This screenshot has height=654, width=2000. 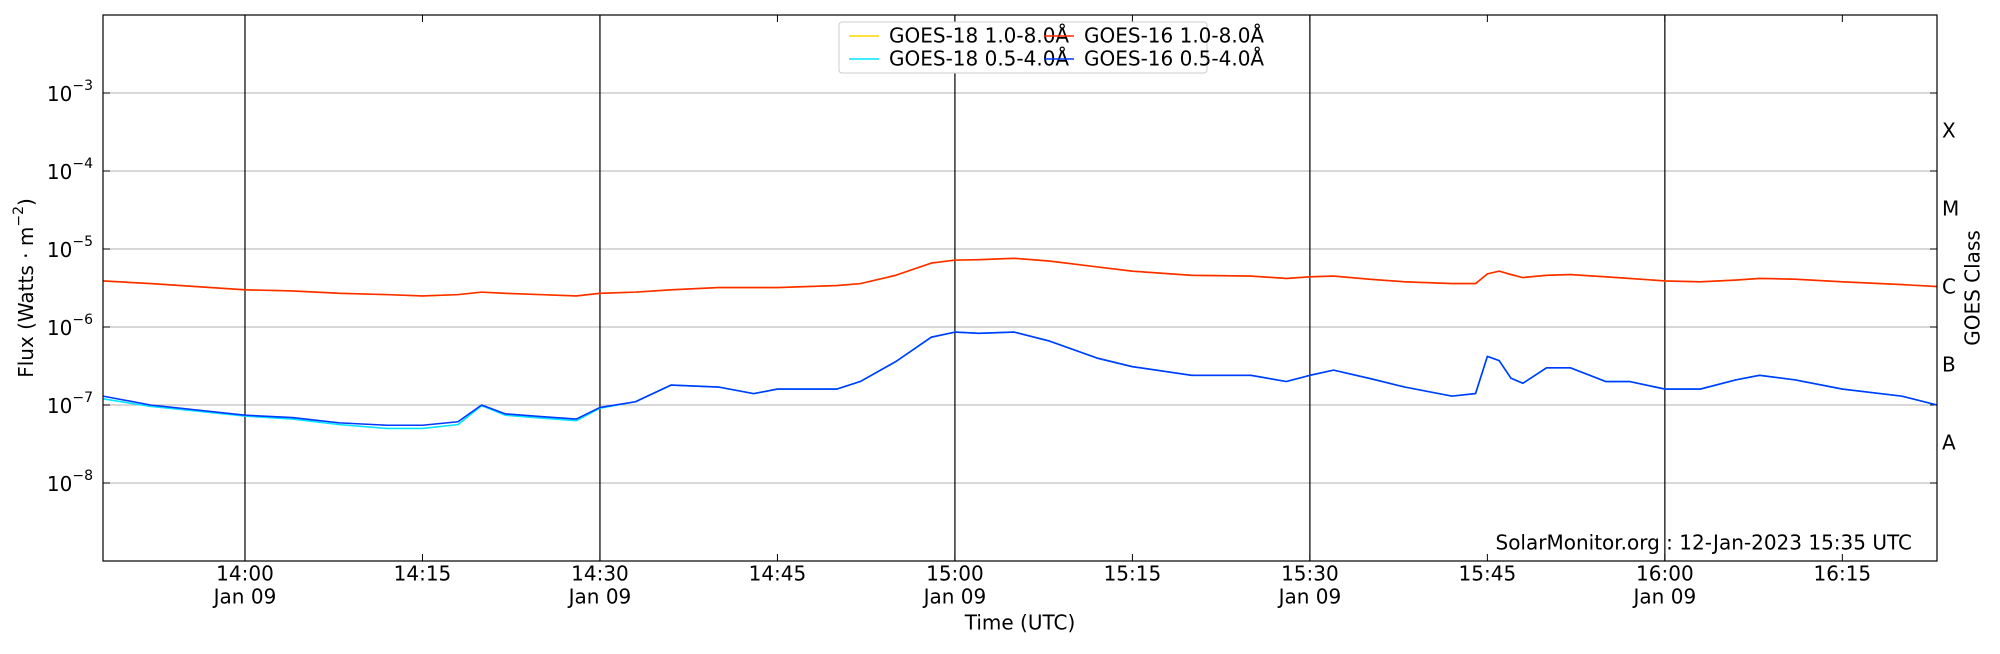 I want to click on y-axis-label-part: Flux (Watts · m, so click(x=26, y=302).